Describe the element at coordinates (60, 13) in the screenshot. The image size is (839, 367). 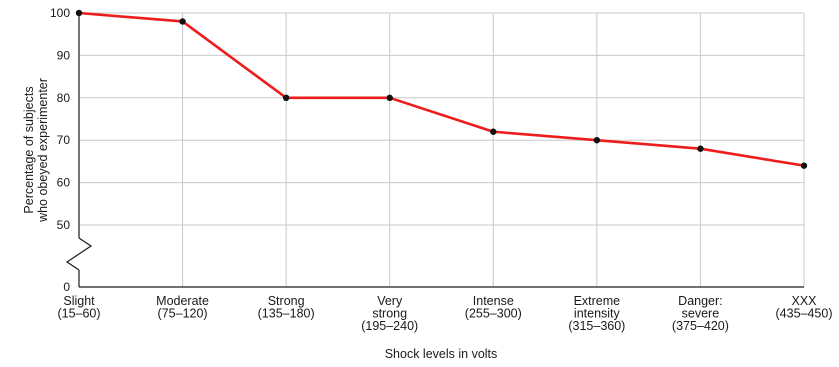
I see `y-tick-label-100: 100` at that location.